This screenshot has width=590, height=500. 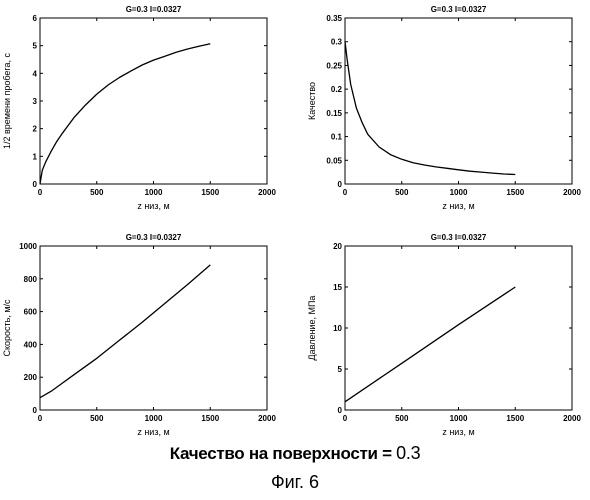 I want to click on y-tick-label: 0.35, so click(x=334, y=18).